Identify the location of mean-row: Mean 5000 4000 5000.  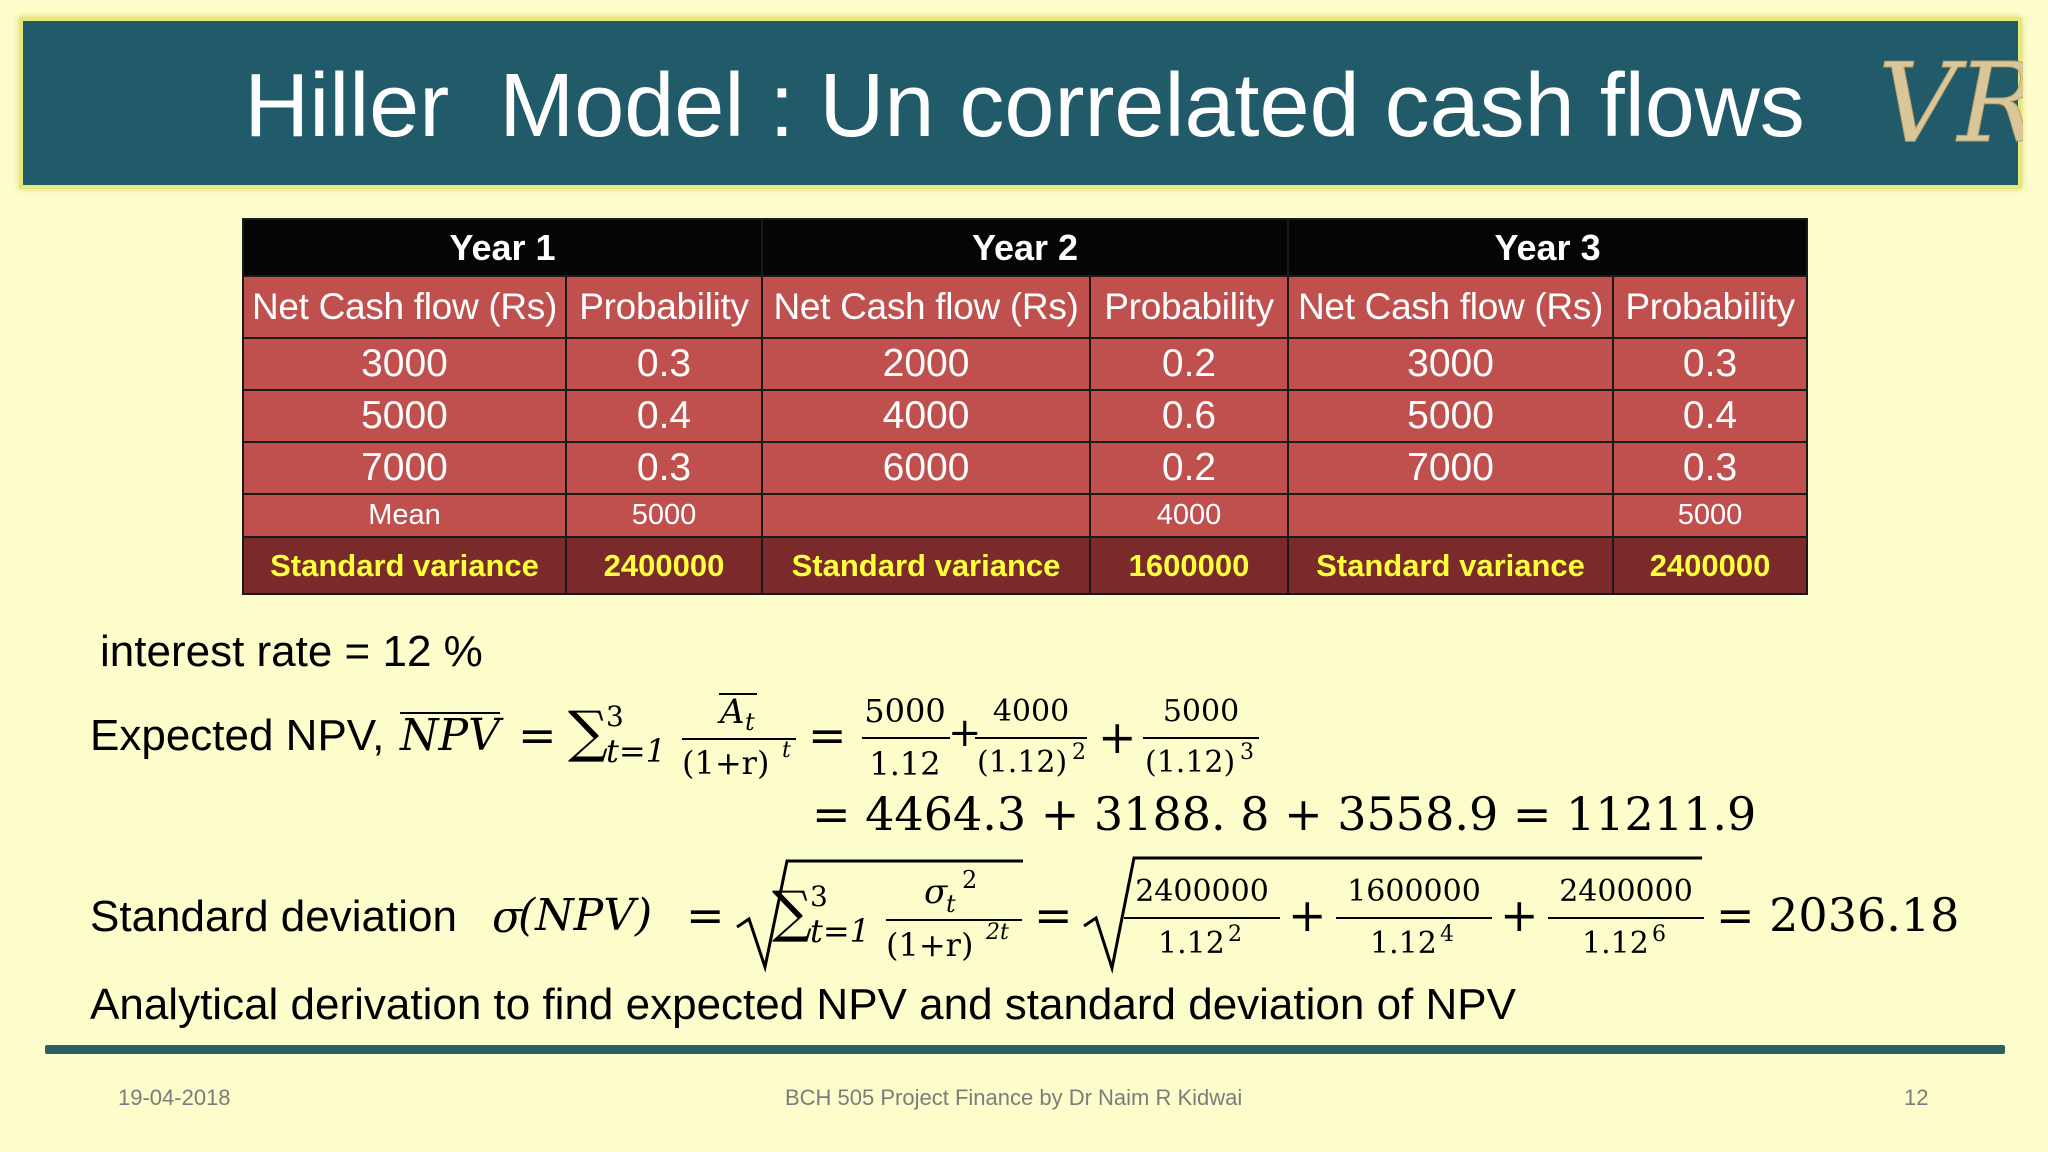
(1025, 515).